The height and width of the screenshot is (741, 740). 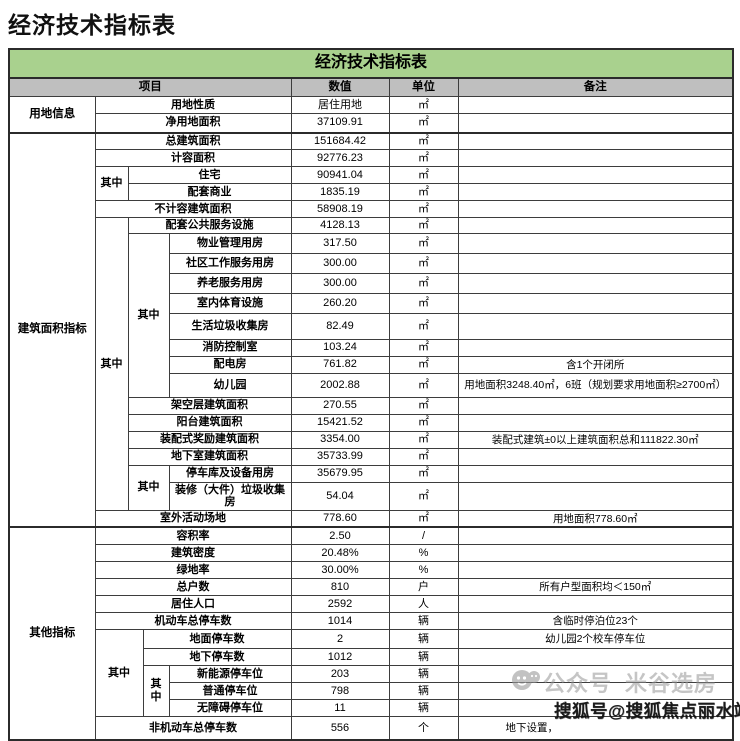 What do you see at coordinates (193, 552) in the screenshot?
I see `label-cell: 建筑密度` at bounding box center [193, 552].